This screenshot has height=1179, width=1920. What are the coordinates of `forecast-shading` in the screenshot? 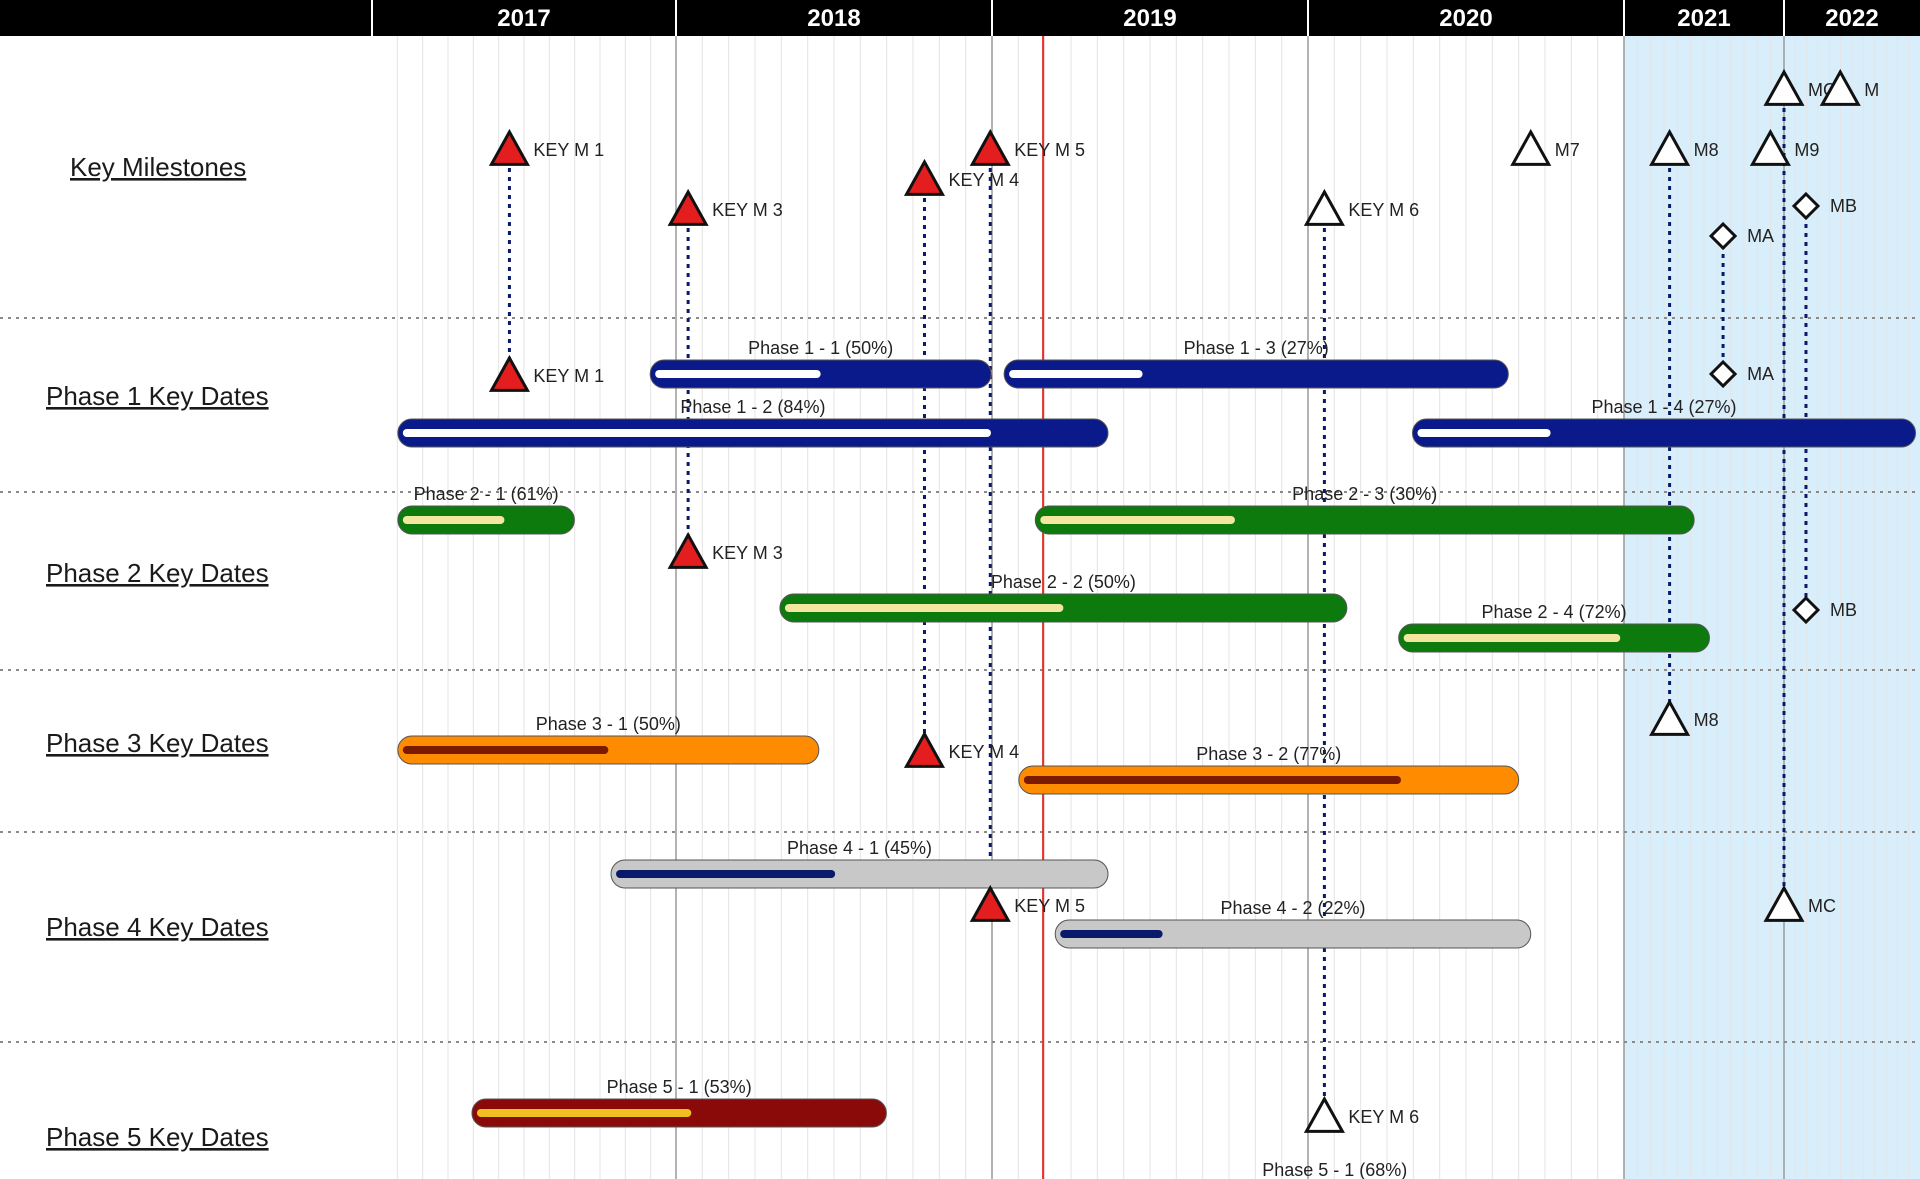 It's located at (1772, 607).